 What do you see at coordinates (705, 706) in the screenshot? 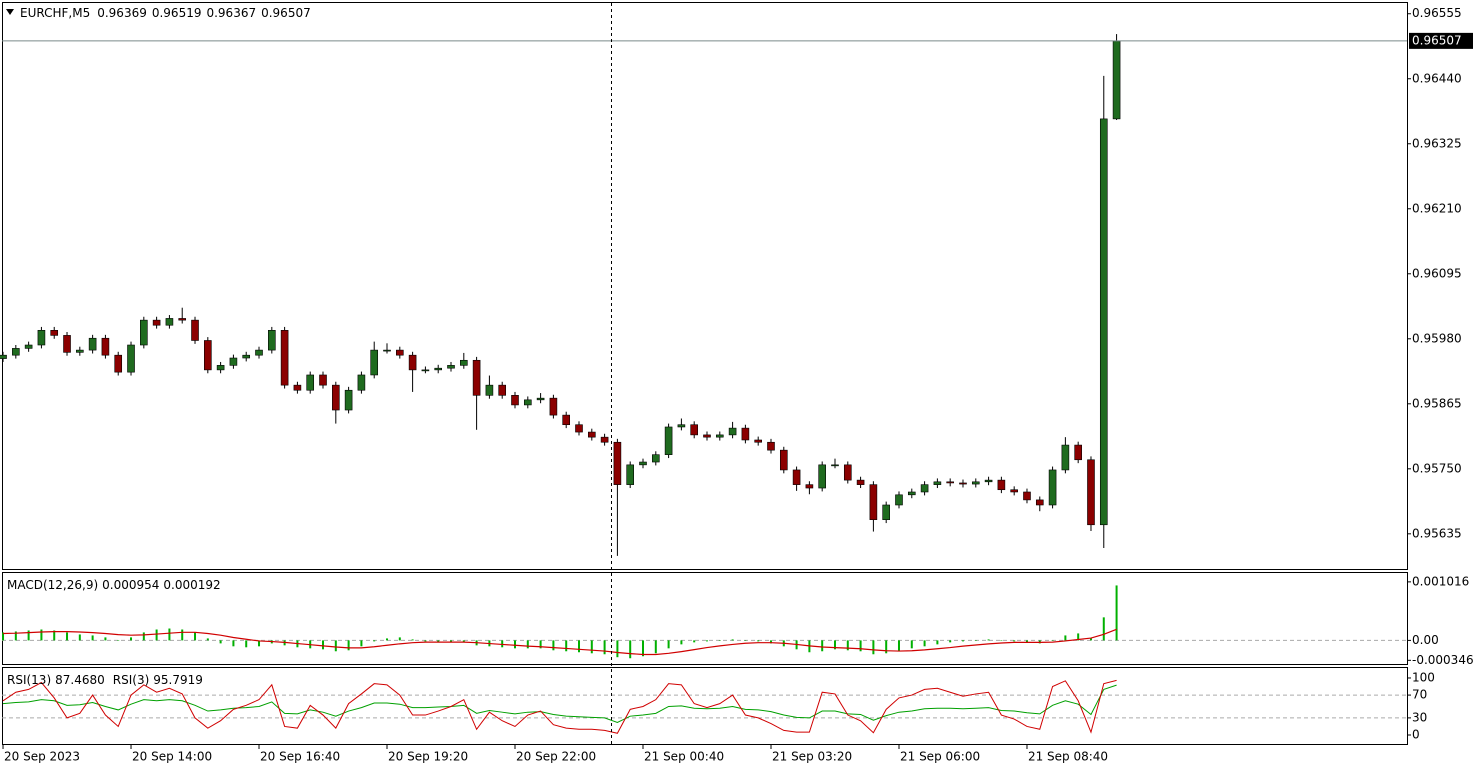
I see `rsi-panel` at bounding box center [705, 706].